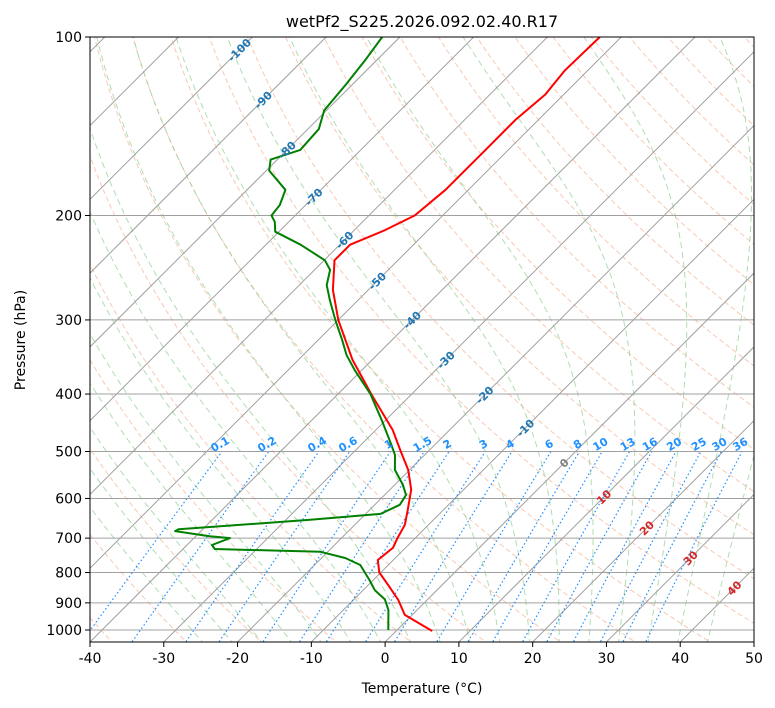 The height and width of the screenshot is (708, 775). Describe the element at coordinates (90, 659) in the screenshot. I see `x-tick-label: -40` at that location.